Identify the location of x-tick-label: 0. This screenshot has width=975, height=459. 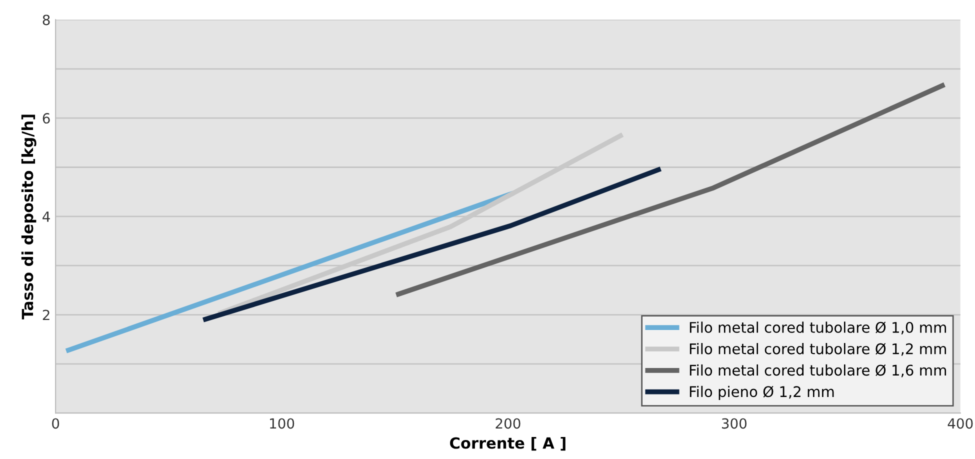
(56, 423).